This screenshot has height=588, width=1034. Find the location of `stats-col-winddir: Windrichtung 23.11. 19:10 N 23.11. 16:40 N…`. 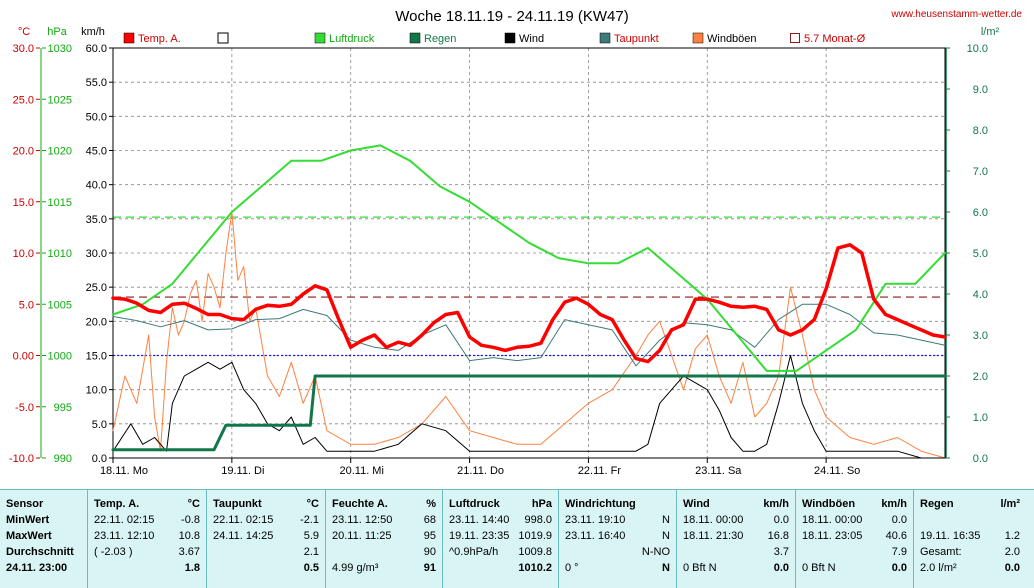

stats-col-winddir: Windrichtung 23.11. 19:10 N 23.11. 16:40 N… is located at coordinates (618, 539).